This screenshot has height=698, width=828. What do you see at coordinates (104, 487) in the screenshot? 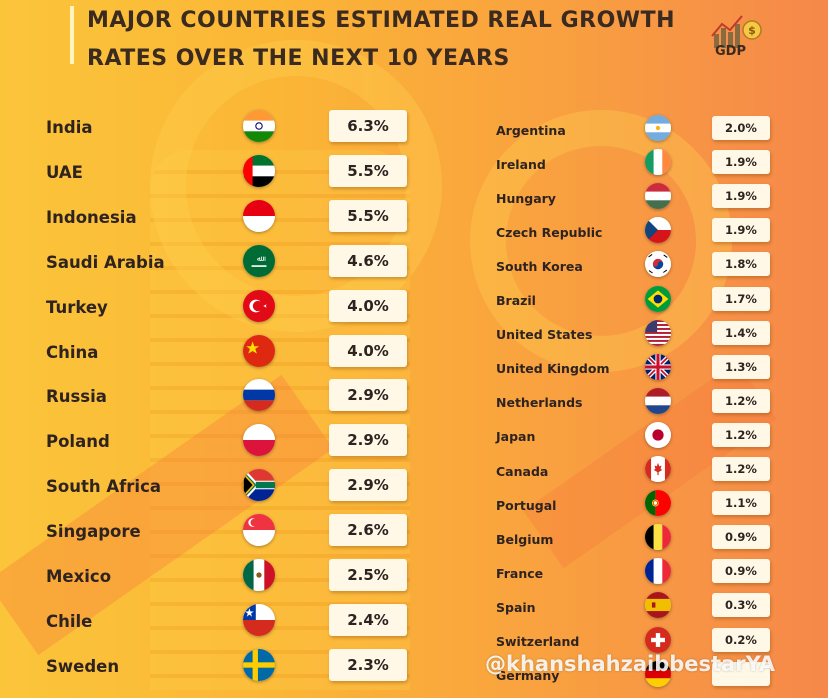
I see `country-name: South Africa` at bounding box center [104, 487].